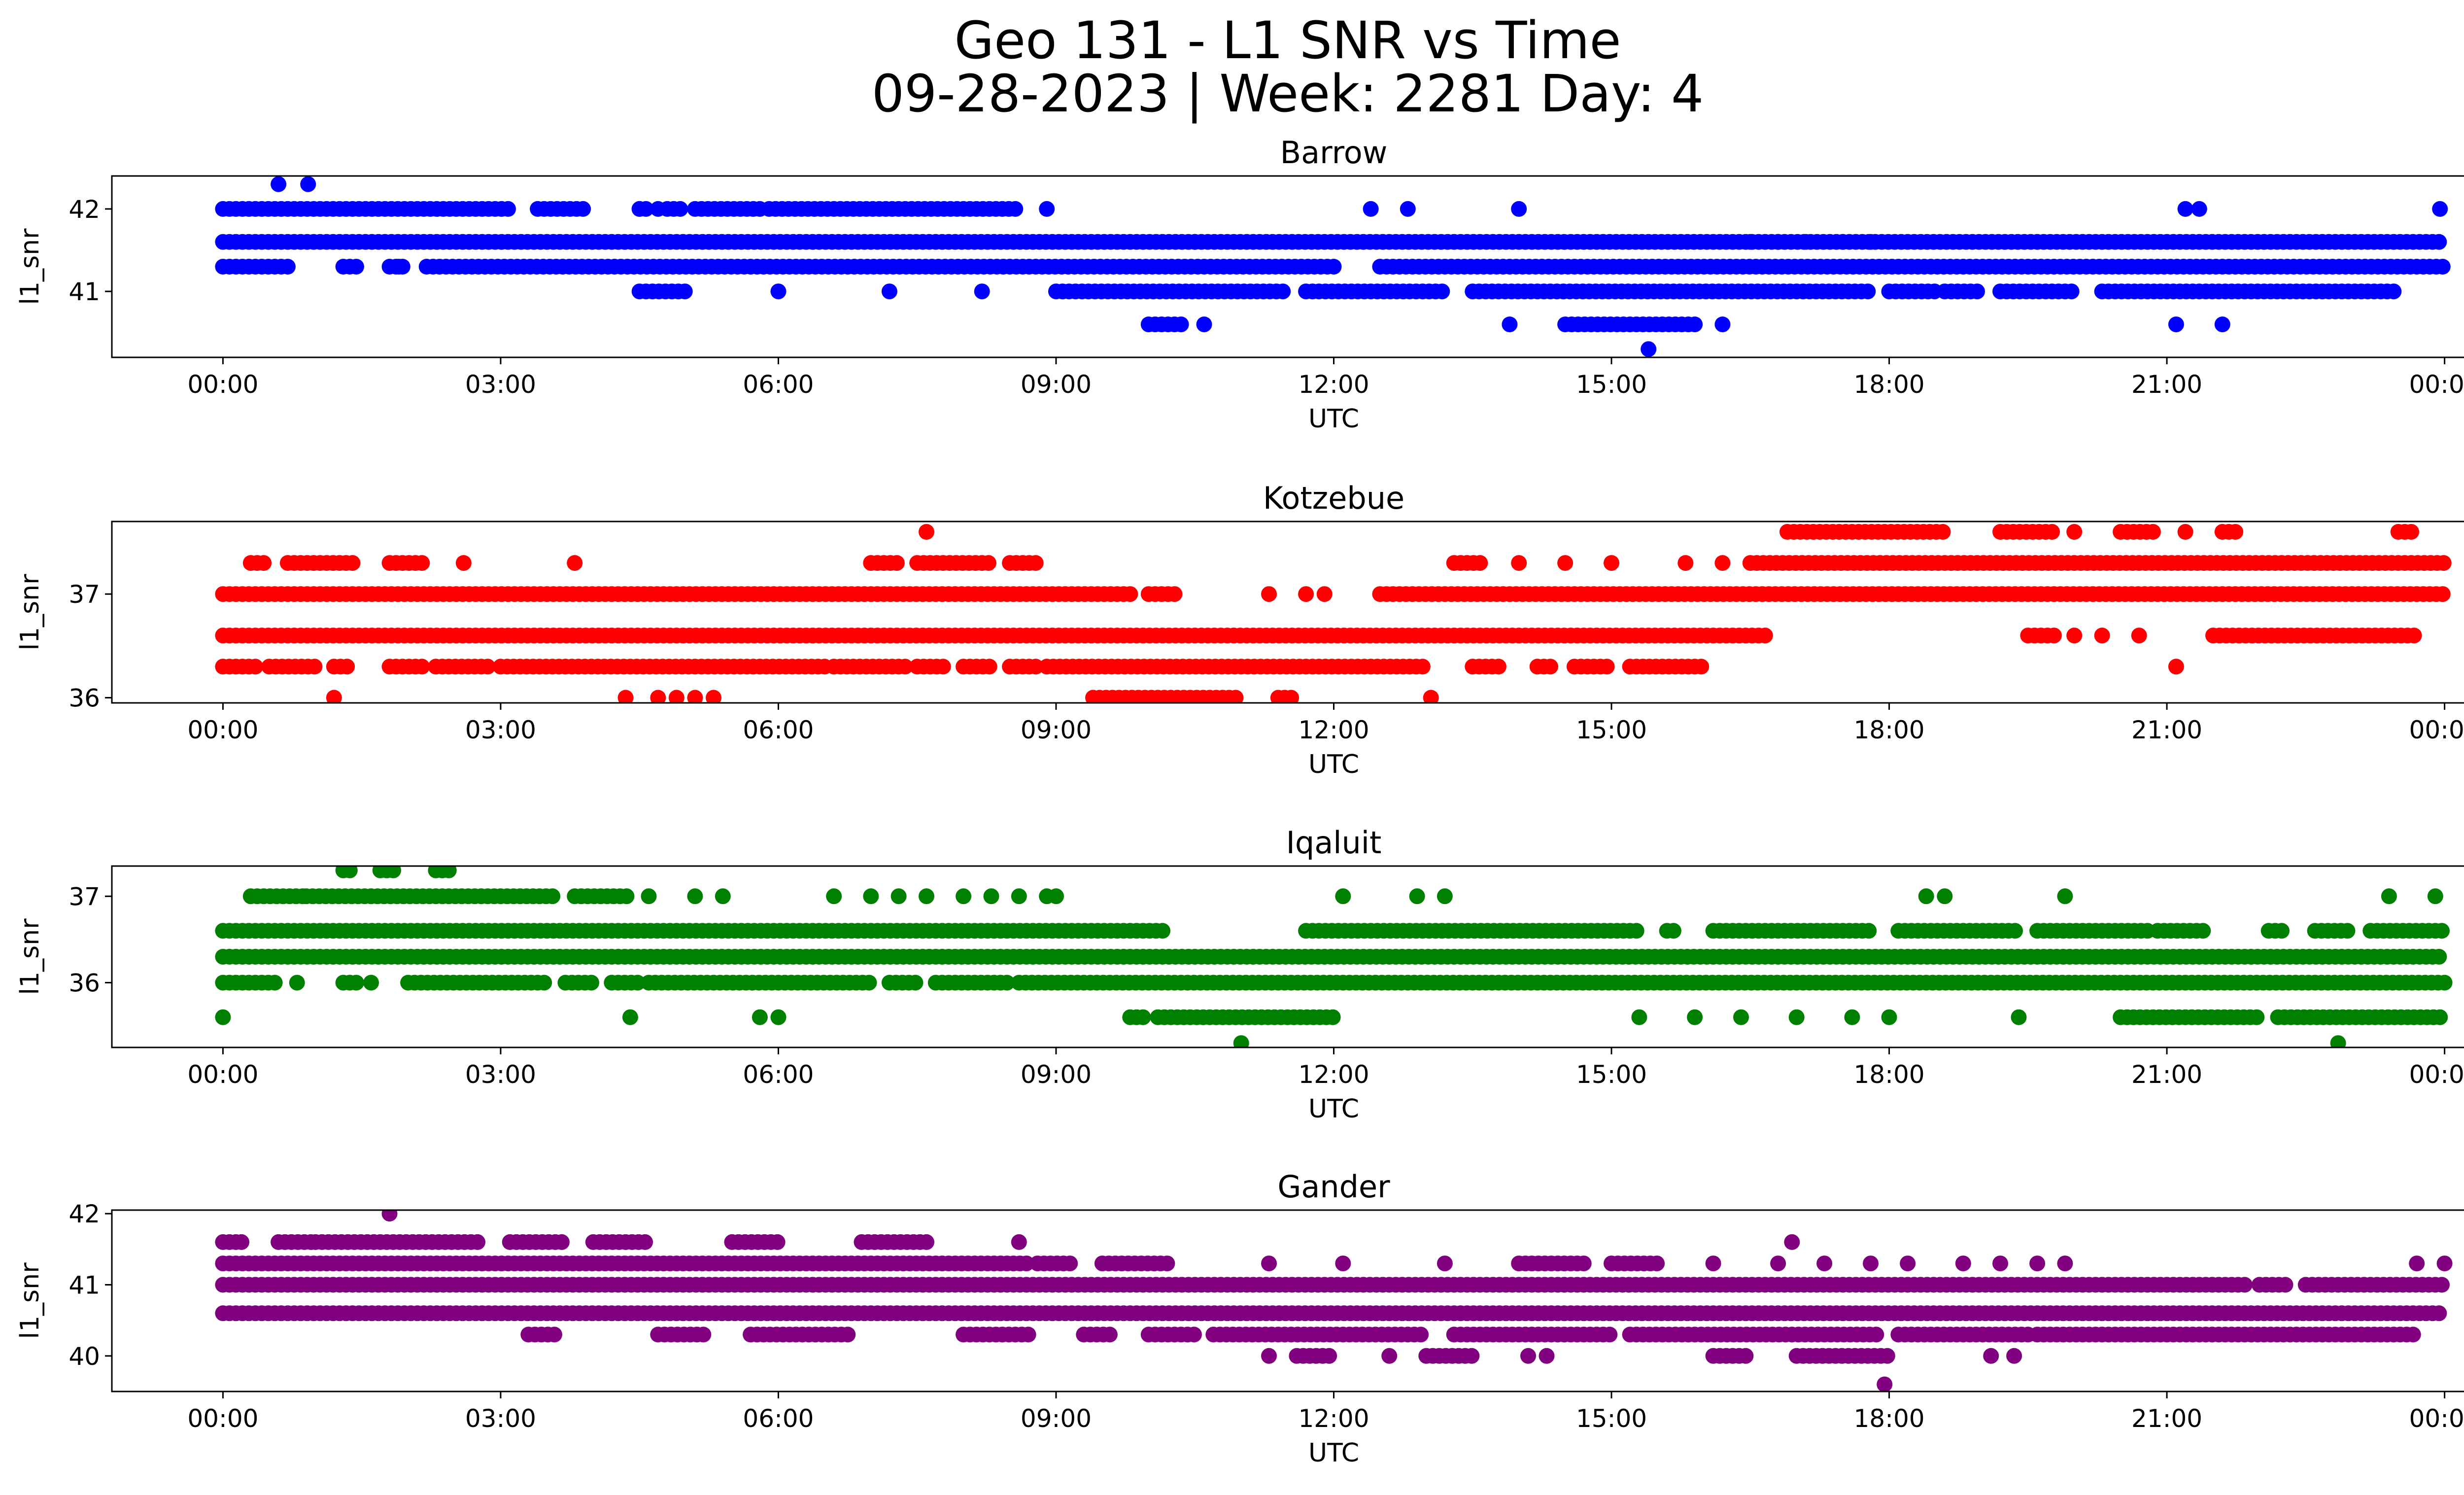 The height and width of the screenshot is (1495, 2464). What do you see at coordinates (1333, 764) in the screenshot?
I see `x-axis-label: UTC` at bounding box center [1333, 764].